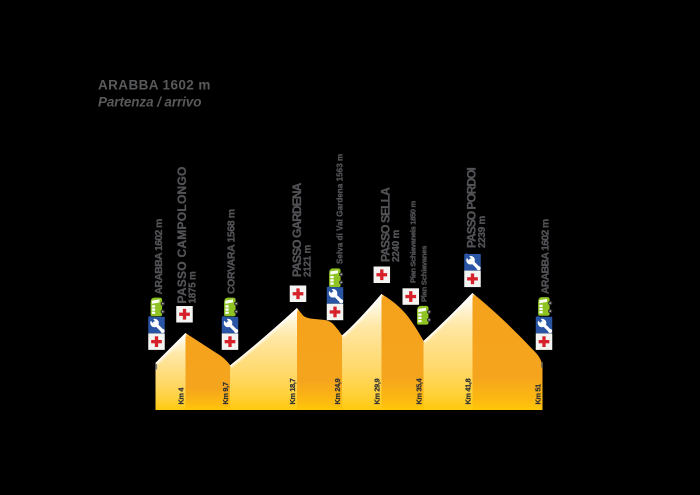 The height and width of the screenshot is (495, 700). Describe the element at coordinates (297, 229) in the screenshot. I see `svg-text: PASSO GARDENA` at that location.